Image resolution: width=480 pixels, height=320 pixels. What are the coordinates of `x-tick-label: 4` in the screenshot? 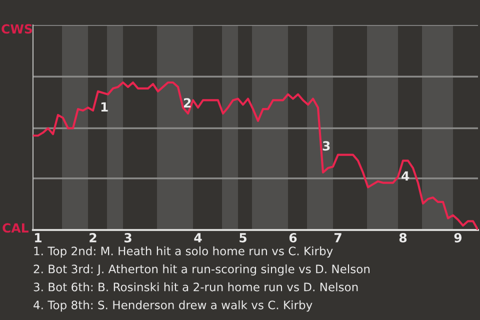 It's located at (198, 237).